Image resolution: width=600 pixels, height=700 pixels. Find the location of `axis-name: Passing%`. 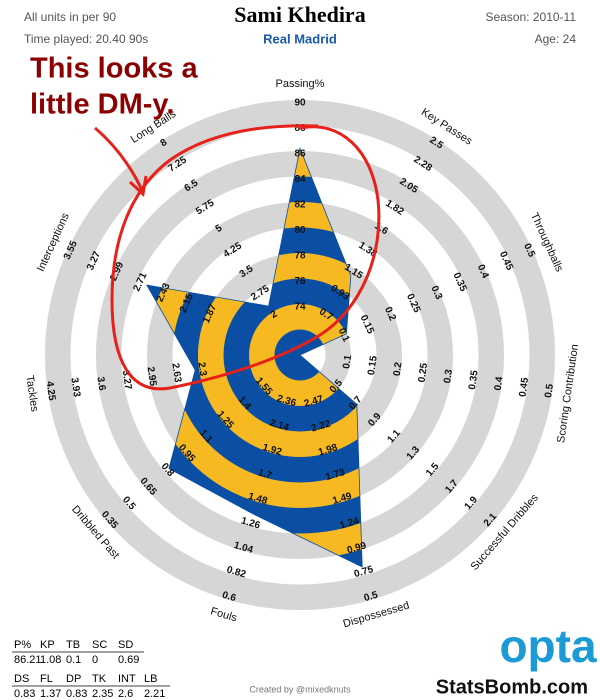

axis-name: Passing% is located at coordinates (300, 84).